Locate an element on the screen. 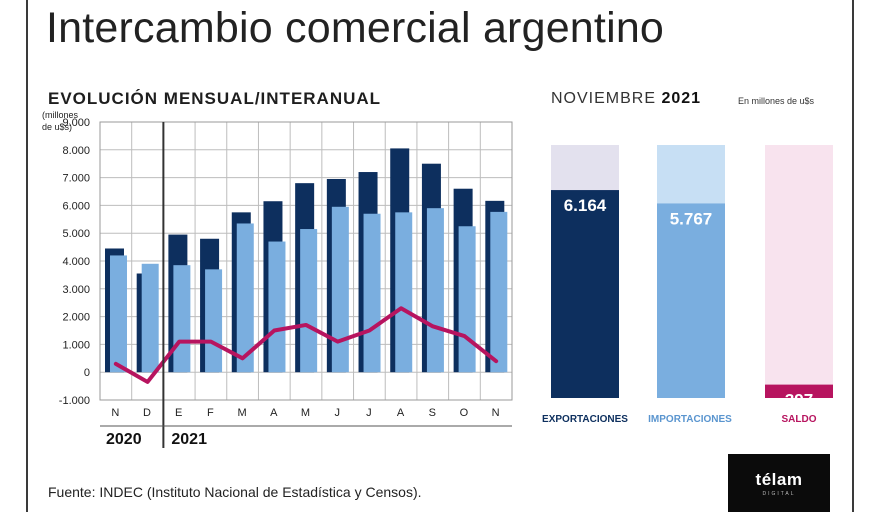 Image resolution: width=880 pixels, height=512 pixels. month-label: S is located at coordinates (433, 413).